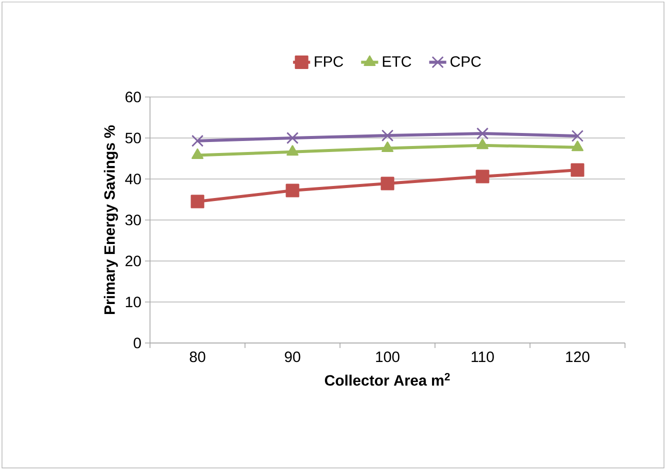  What do you see at coordinates (578, 357) in the screenshot?
I see `x-tick-label: 120` at bounding box center [578, 357].